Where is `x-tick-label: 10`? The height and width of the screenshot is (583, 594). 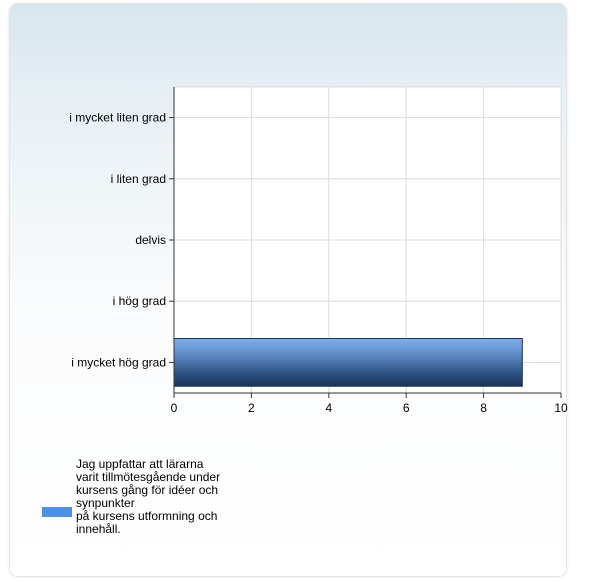 x-tick-label: 10 is located at coordinates (561, 408).